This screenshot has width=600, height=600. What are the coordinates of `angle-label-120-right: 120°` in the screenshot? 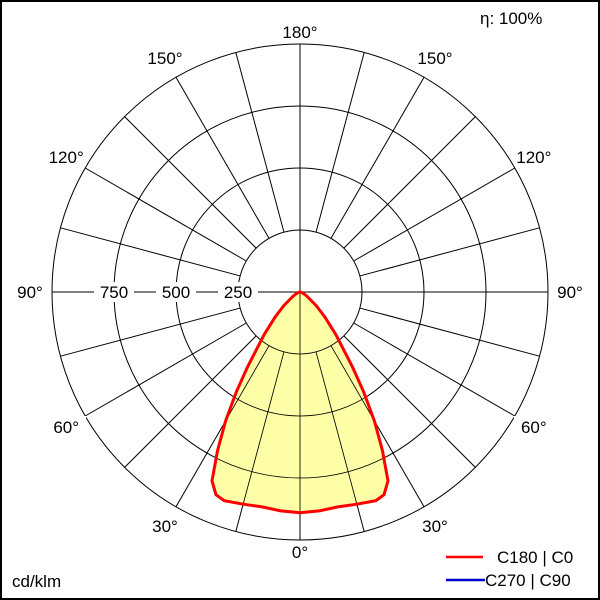 It's located at (533, 157).